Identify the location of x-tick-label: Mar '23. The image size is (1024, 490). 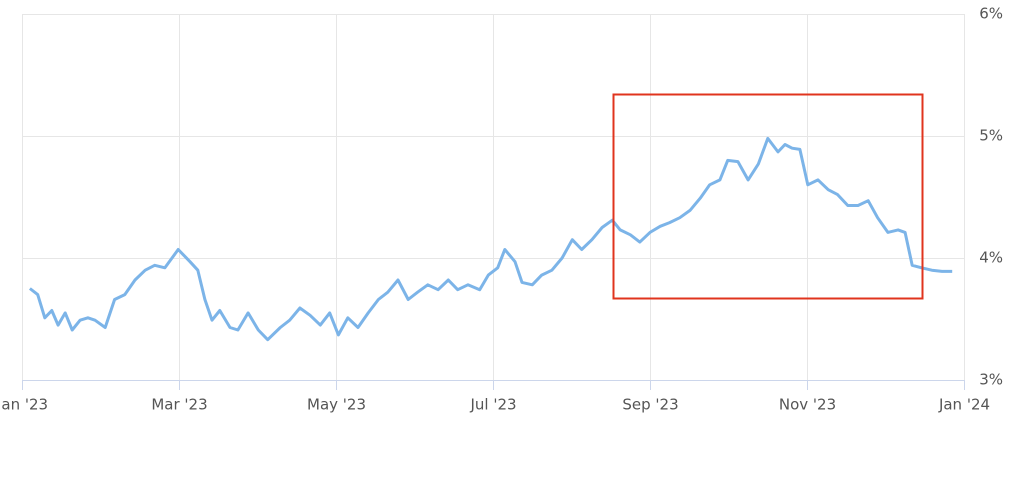
(179, 405).